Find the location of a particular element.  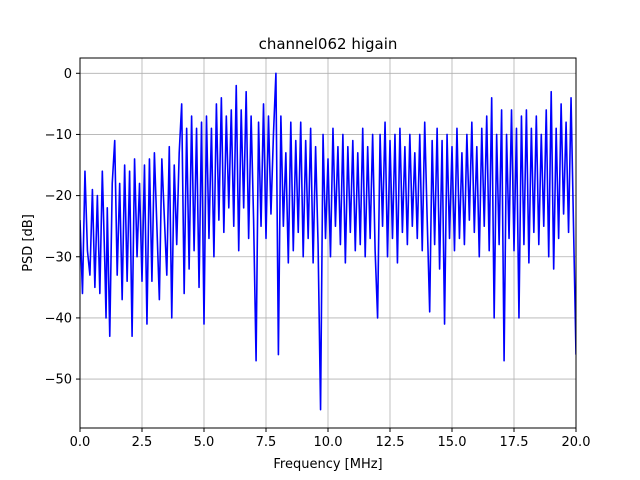

y-tick-label: 0 is located at coordinates (68, 74).